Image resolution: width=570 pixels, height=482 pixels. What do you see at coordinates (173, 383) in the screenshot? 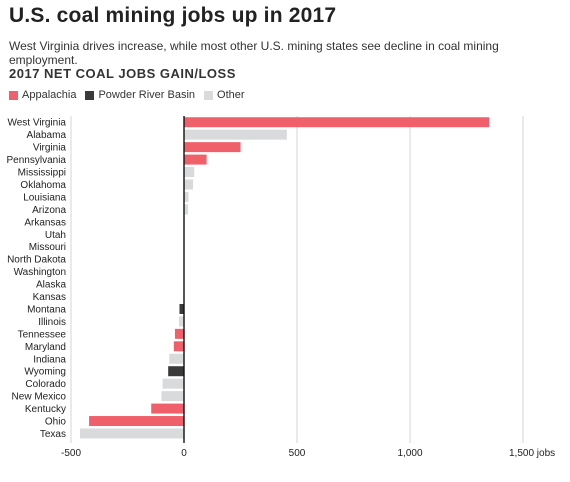
I see `bar-colorado` at bounding box center [173, 383].